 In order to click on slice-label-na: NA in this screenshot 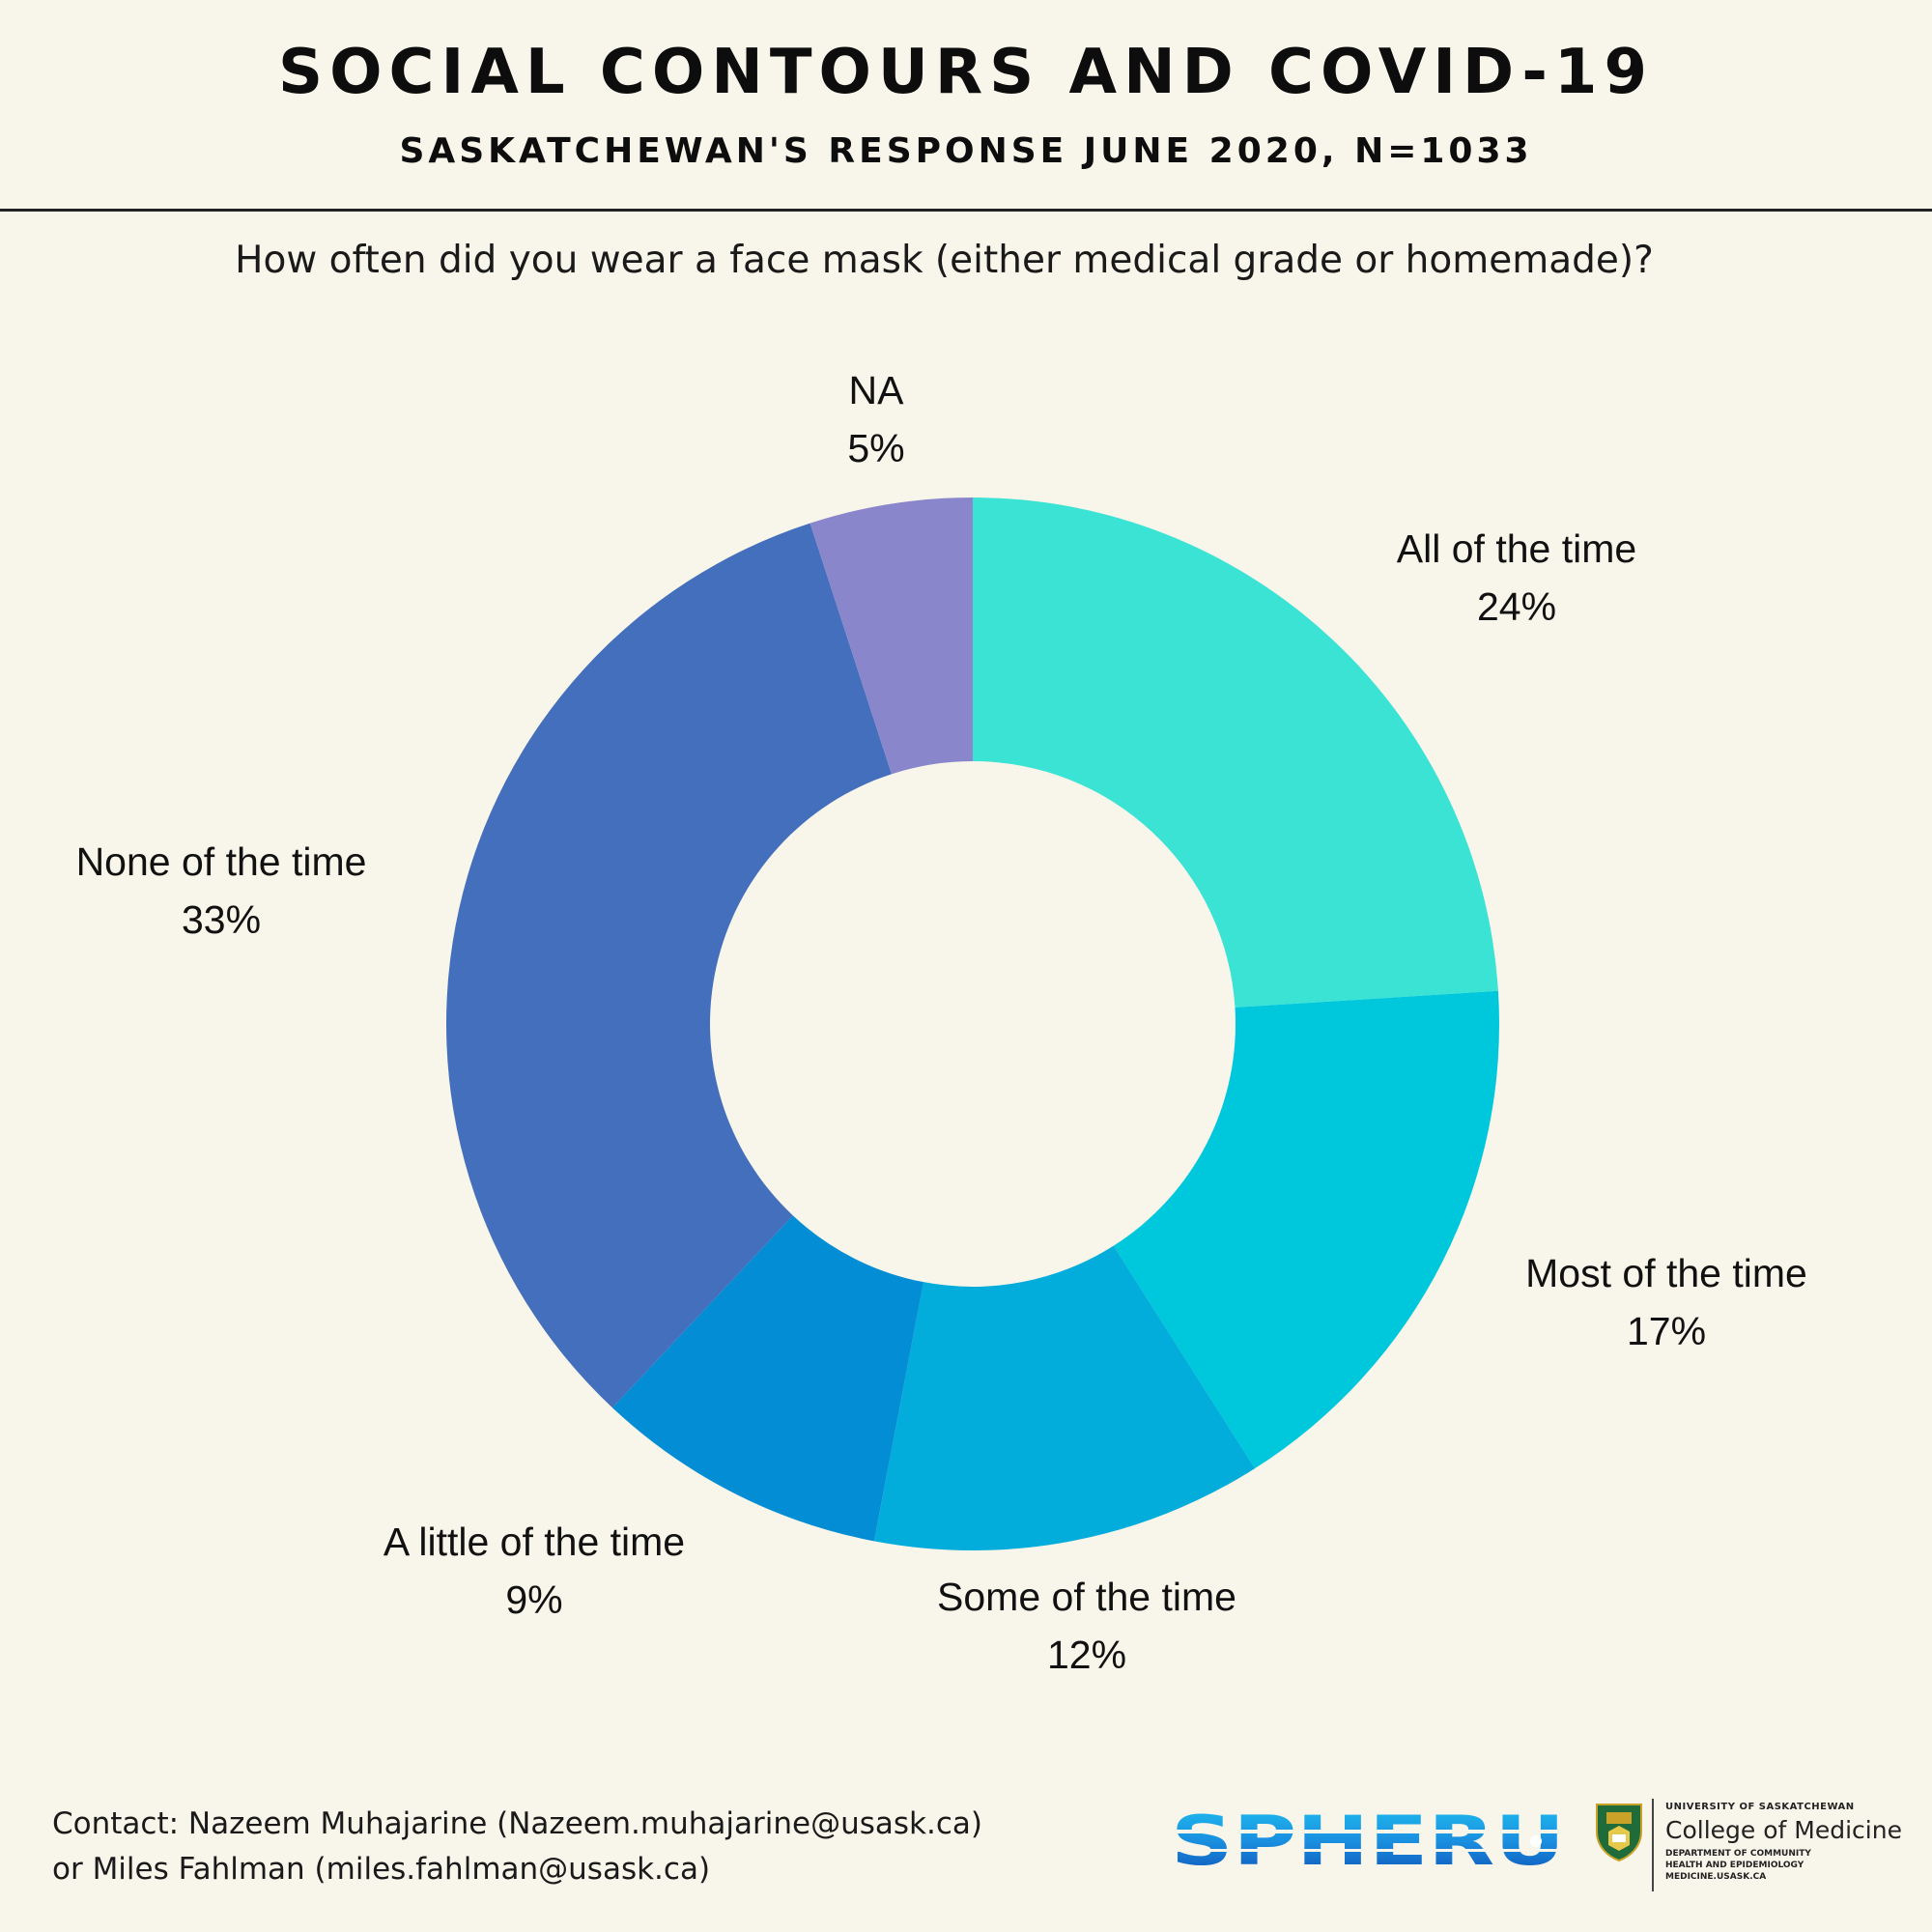, I will do `click(877, 390)`.